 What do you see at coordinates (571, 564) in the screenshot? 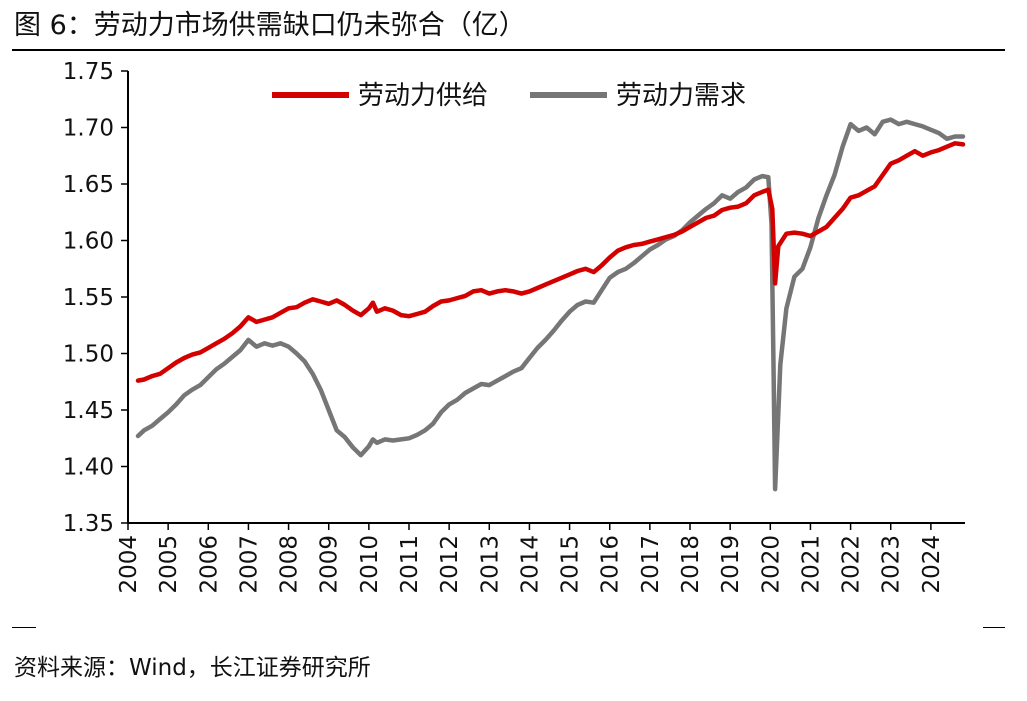
I see `x-tick-label: 2015` at bounding box center [571, 564].